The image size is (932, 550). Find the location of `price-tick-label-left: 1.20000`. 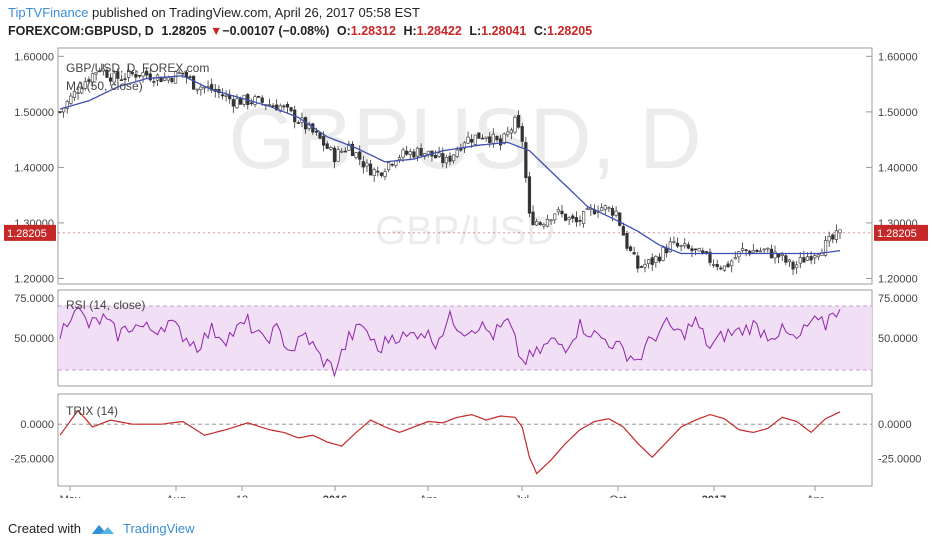

price-tick-label-left: 1.20000 is located at coordinates (34, 279).